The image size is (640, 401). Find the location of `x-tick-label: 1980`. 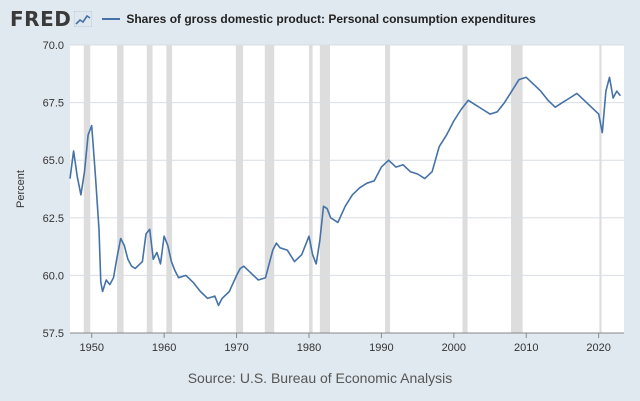

x-tick-label: 1980 is located at coordinates (309, 348).